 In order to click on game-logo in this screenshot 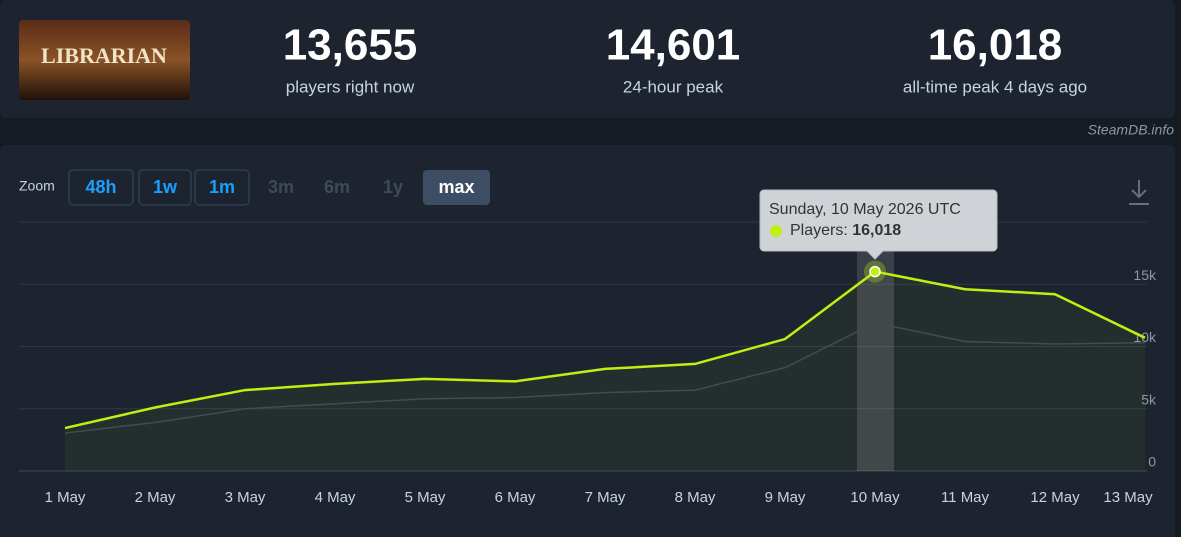, I will do `click(104, 60)`.